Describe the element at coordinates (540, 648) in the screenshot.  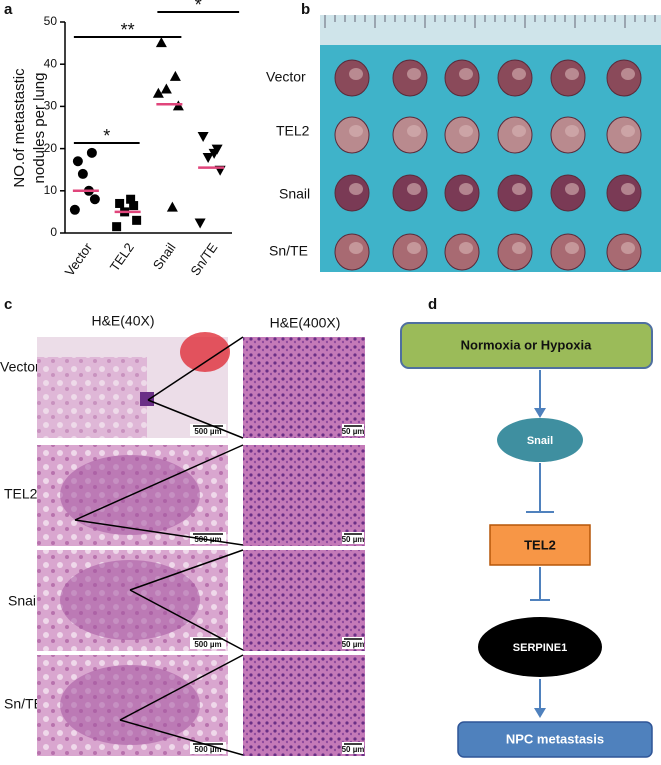
I see `node-label: SERPINE1` at that location.